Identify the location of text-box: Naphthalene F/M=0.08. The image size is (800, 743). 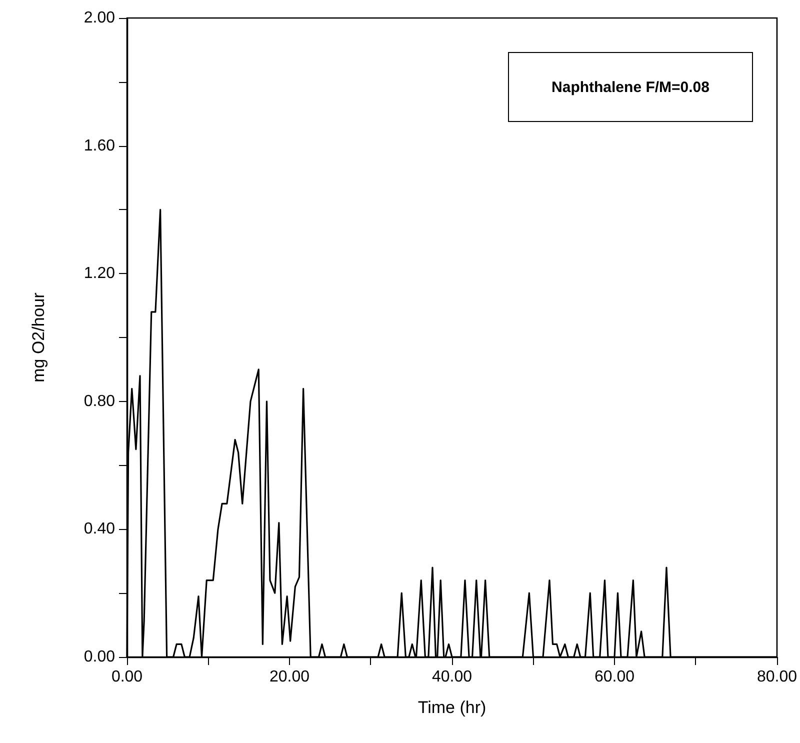
(630, 87).